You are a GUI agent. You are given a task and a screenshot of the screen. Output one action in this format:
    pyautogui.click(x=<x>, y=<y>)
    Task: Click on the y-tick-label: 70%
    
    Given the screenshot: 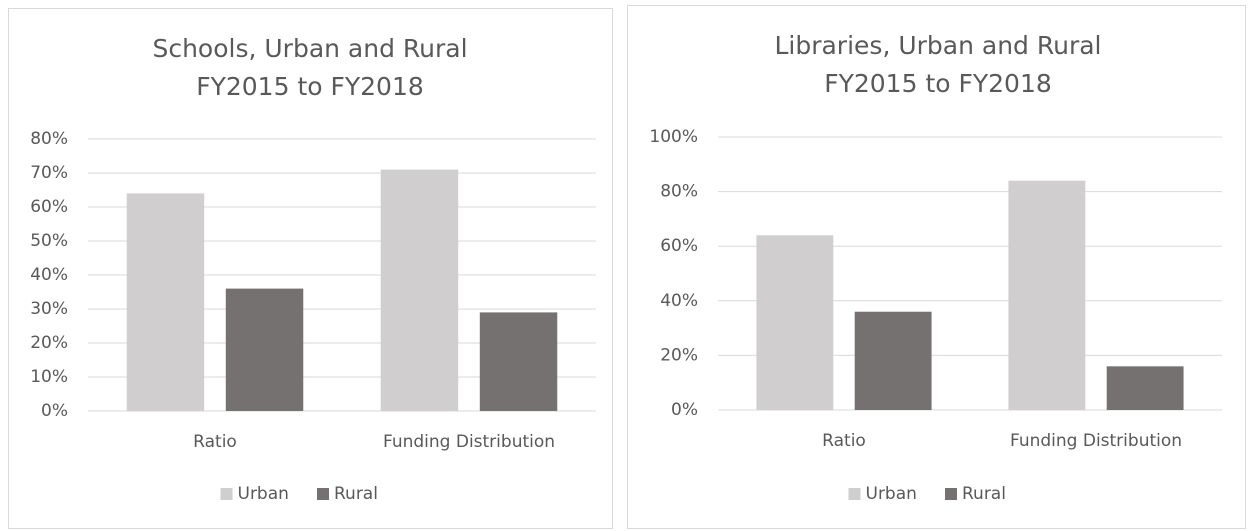 What is the action you would take?
    pyautogui.click(x=49, y=173)
    